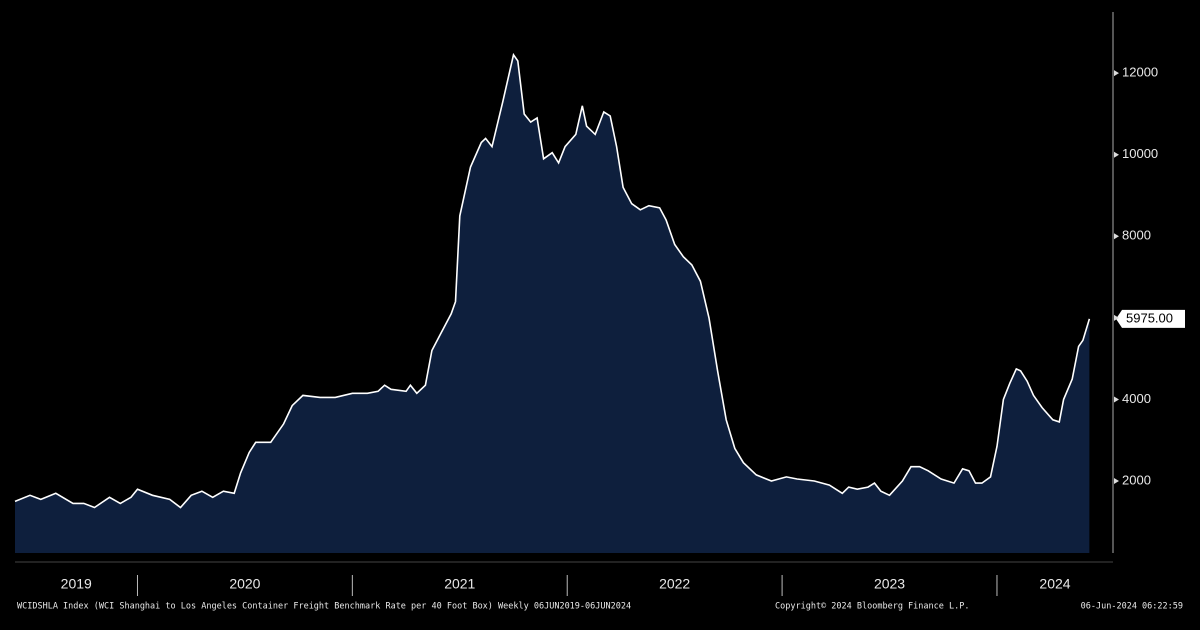  I want to click on x-tick-label: 2020, so click(244, 584).